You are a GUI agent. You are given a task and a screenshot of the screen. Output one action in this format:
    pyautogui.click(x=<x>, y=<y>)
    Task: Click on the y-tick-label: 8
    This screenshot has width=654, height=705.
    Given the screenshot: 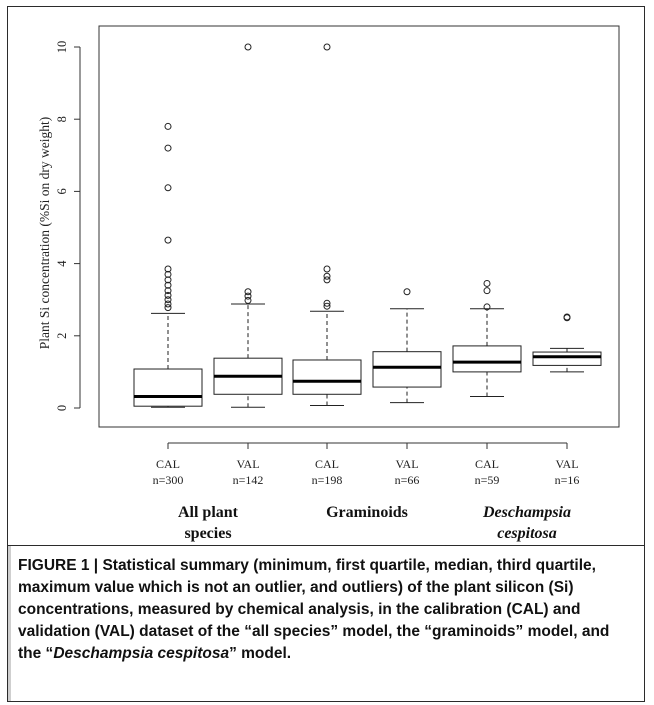 What is the action you would take?
    pyautogui.click(x=62, y=119)
    